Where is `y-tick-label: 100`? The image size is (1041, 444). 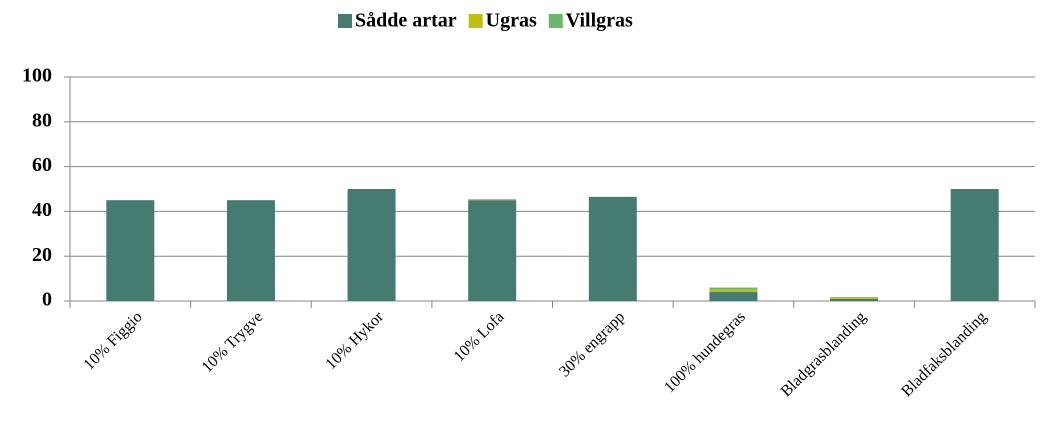
y-tick-label: 100 is located at coordinates (37, 76).